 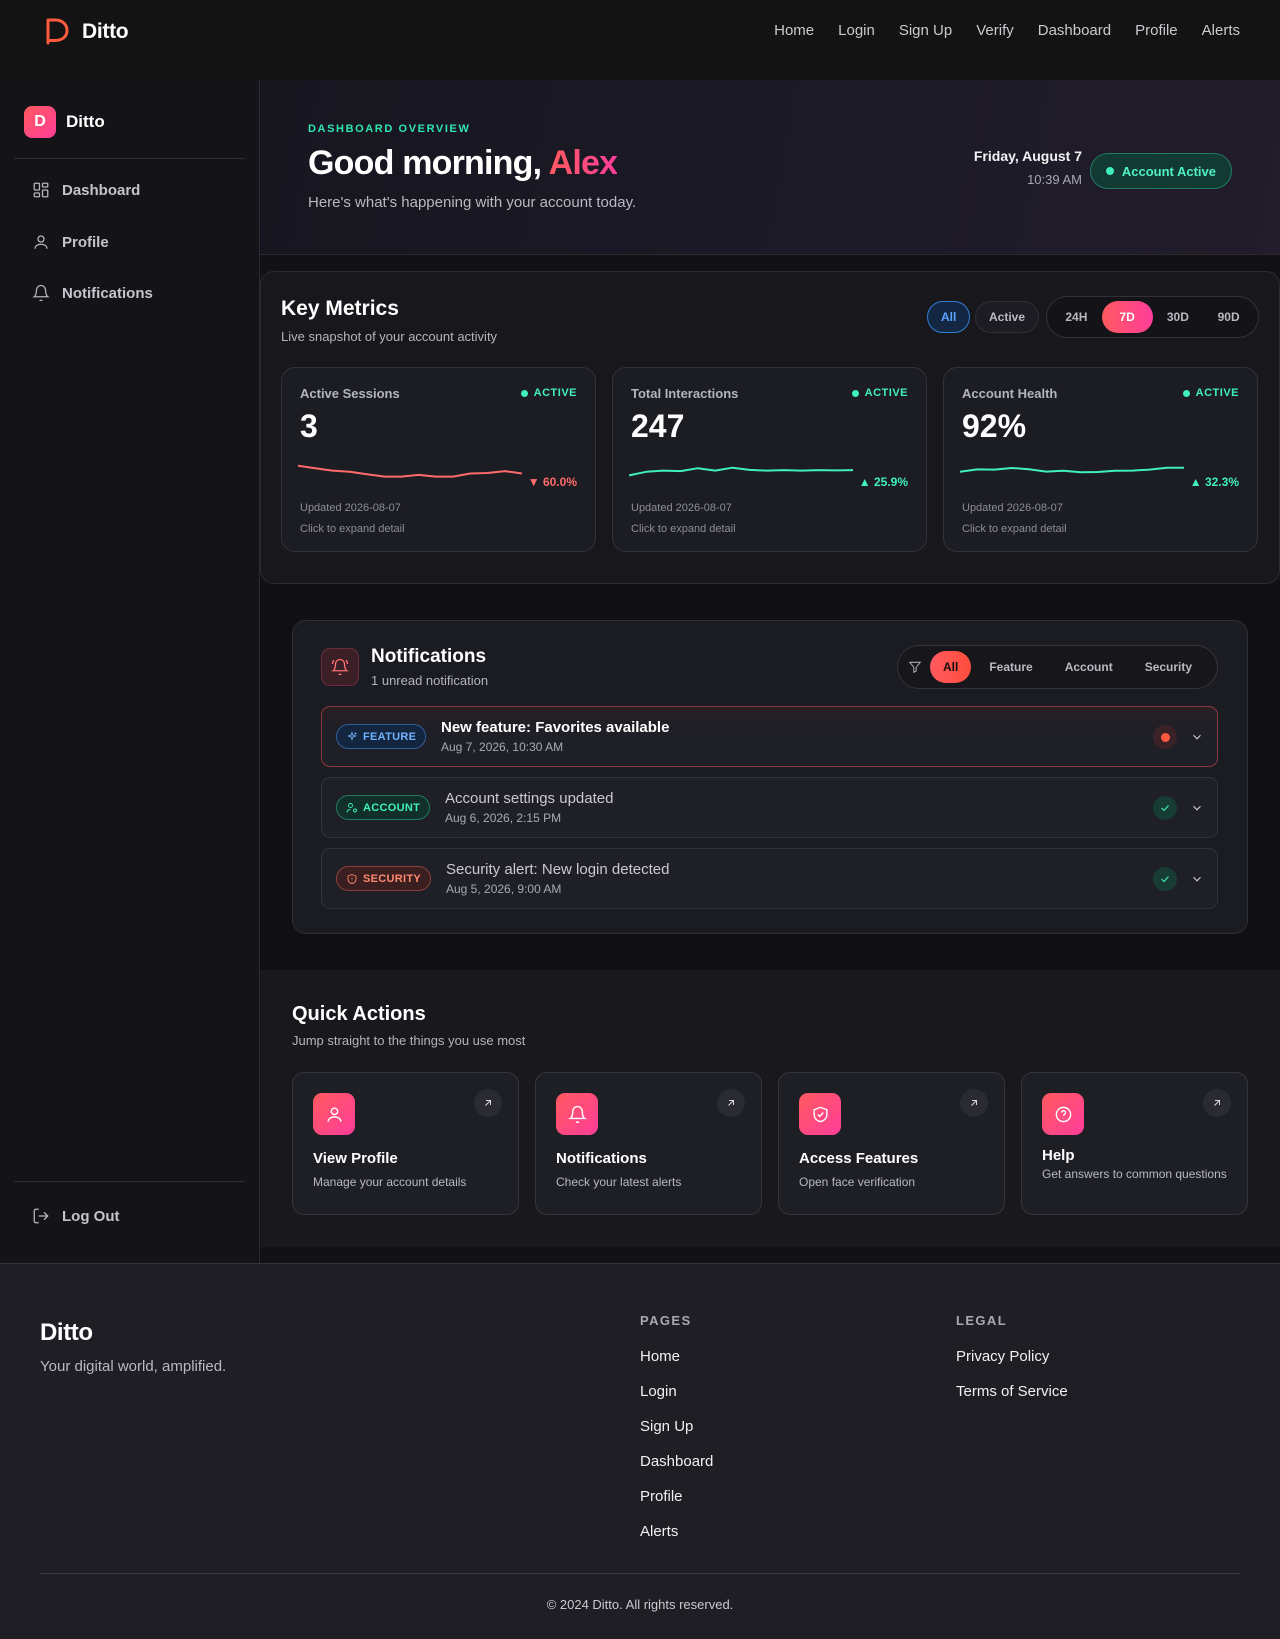 I want to click on bell-ring-icon, so click(x=340, y=667).